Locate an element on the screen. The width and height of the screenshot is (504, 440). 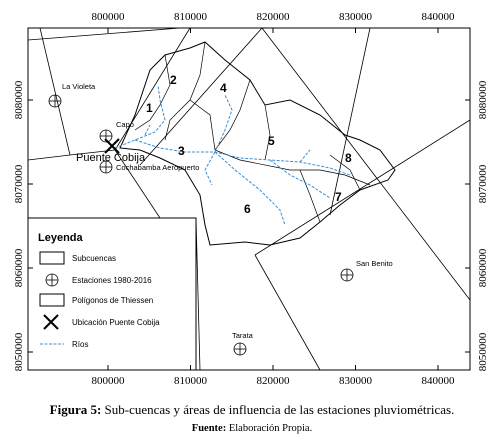
subbasin-label: 3 is located at coordinates (181, 151).